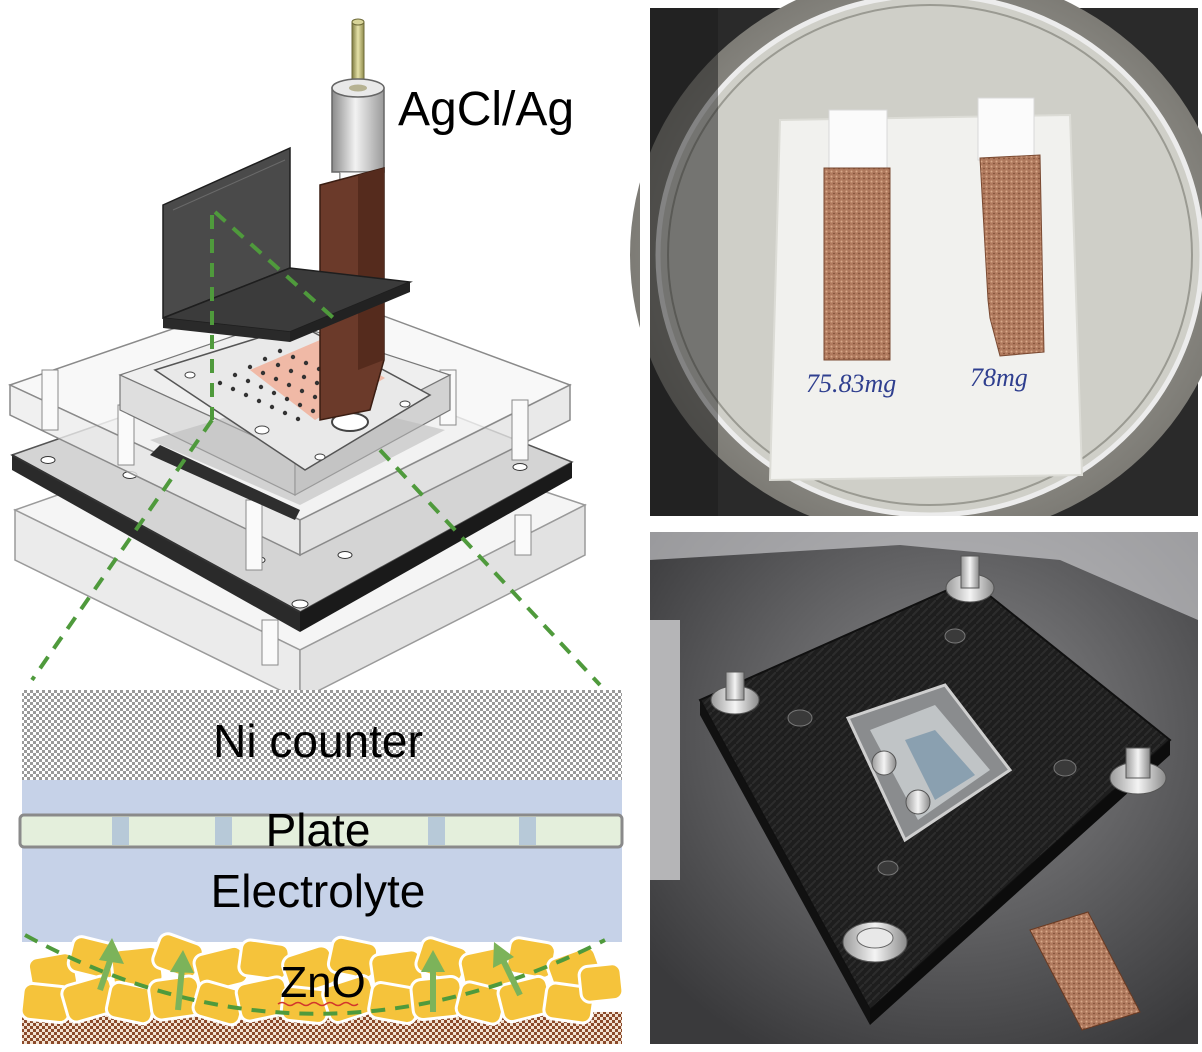  What do you see at coordinates (318, 891) in the screenshot?
I see `electrolyte-label: Electrolyte` at bounding box center [318, 891].